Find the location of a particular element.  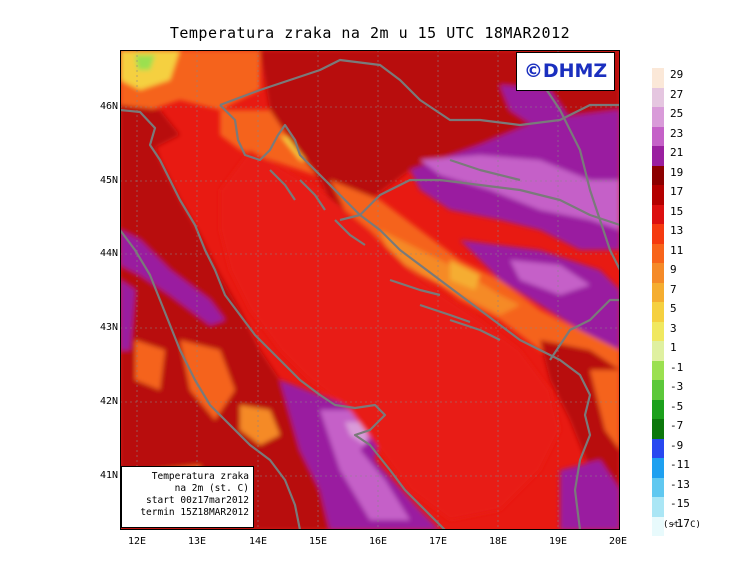

legend-unit: (st. C) is located at coordinates (682, 525).